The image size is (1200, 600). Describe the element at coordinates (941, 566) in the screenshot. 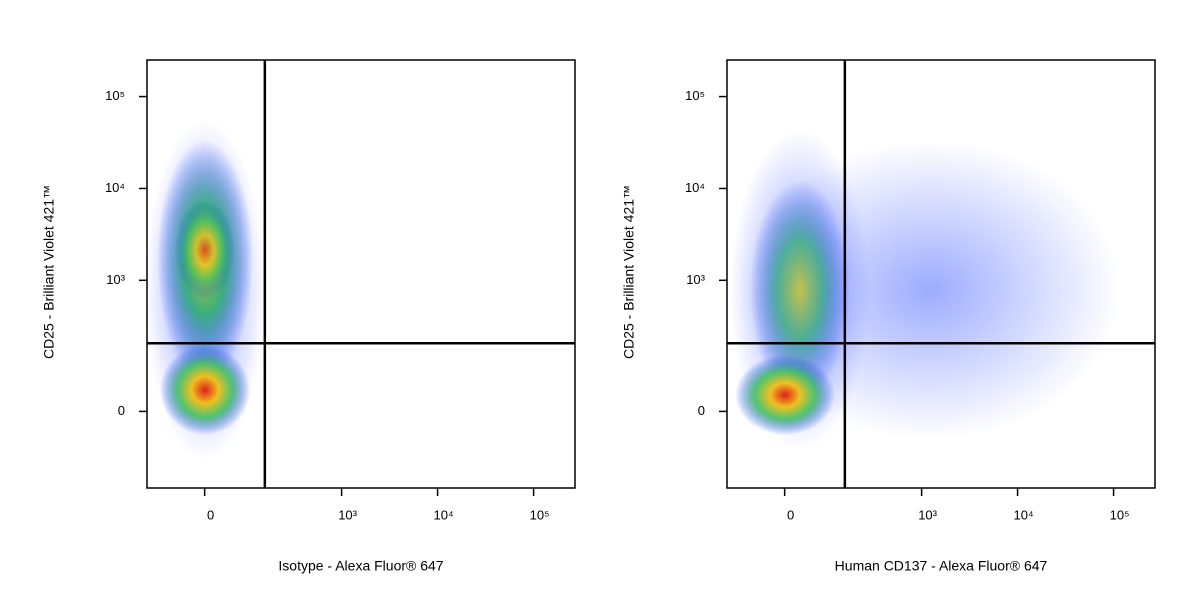

I see `x-axis-label: Human CD137 - Alexa Fluor® 647` at that location.